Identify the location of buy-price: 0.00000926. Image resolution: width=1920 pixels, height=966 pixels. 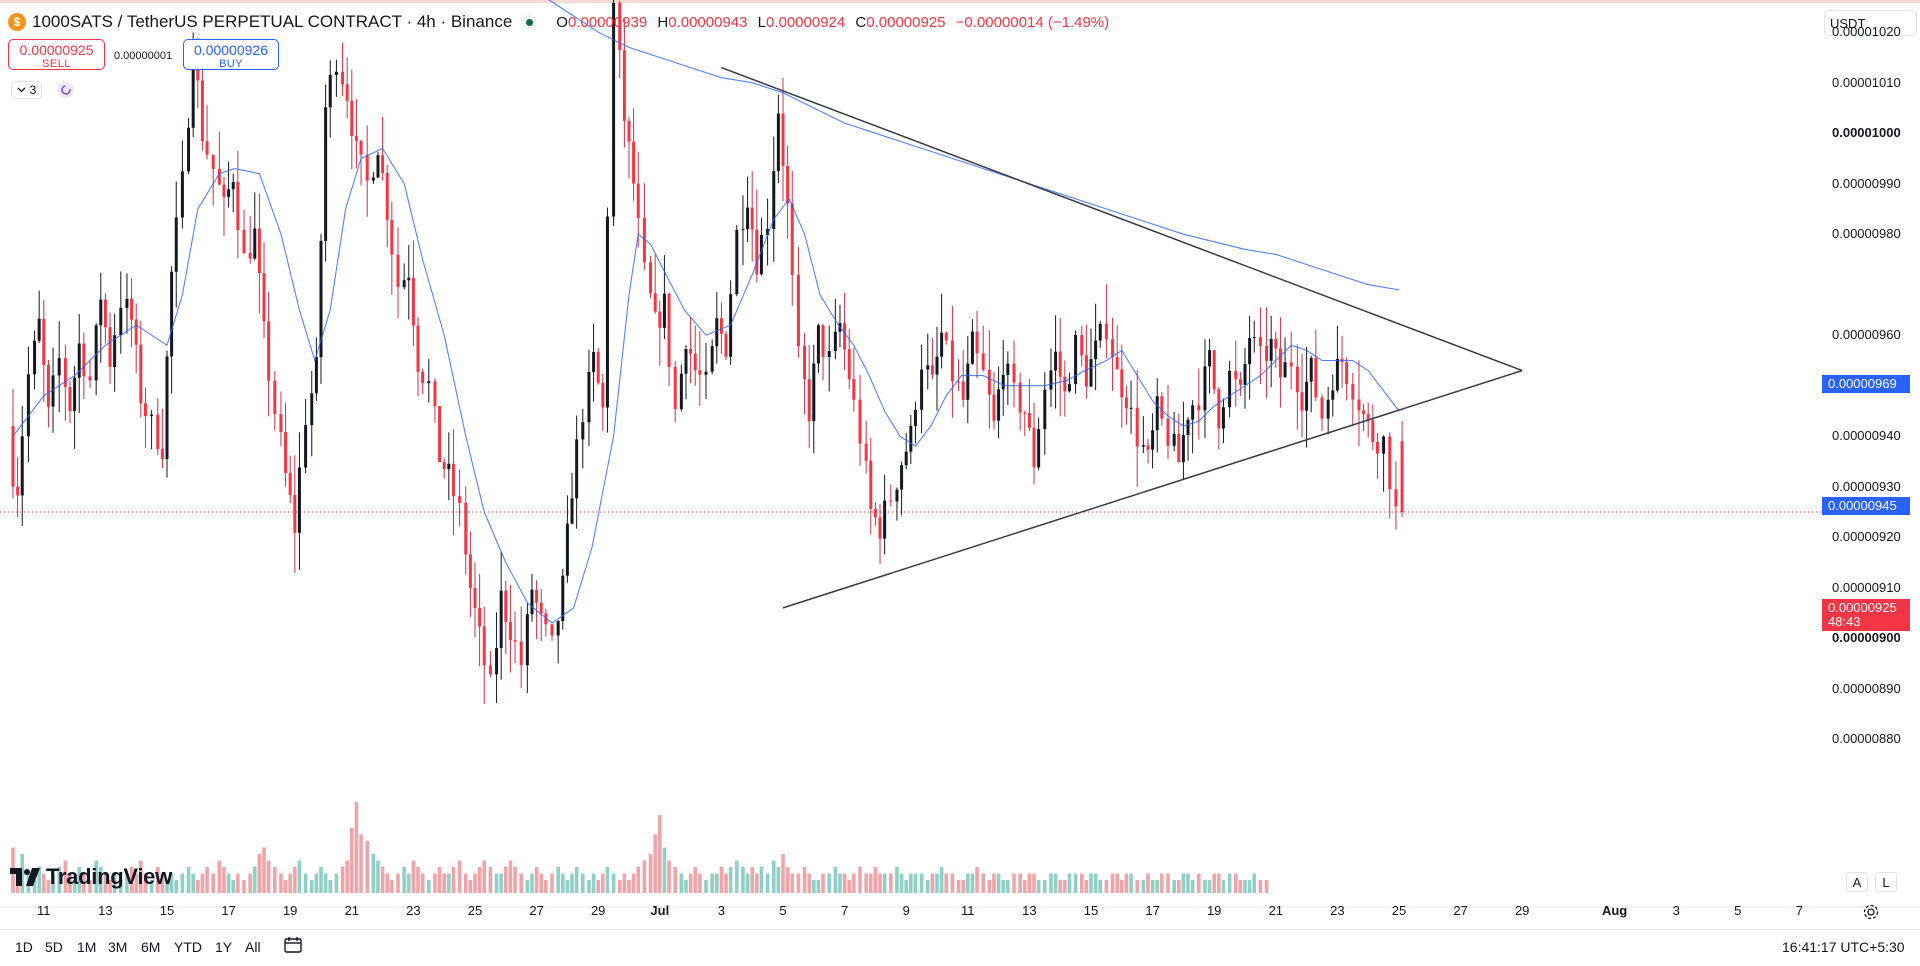
(231, 50).